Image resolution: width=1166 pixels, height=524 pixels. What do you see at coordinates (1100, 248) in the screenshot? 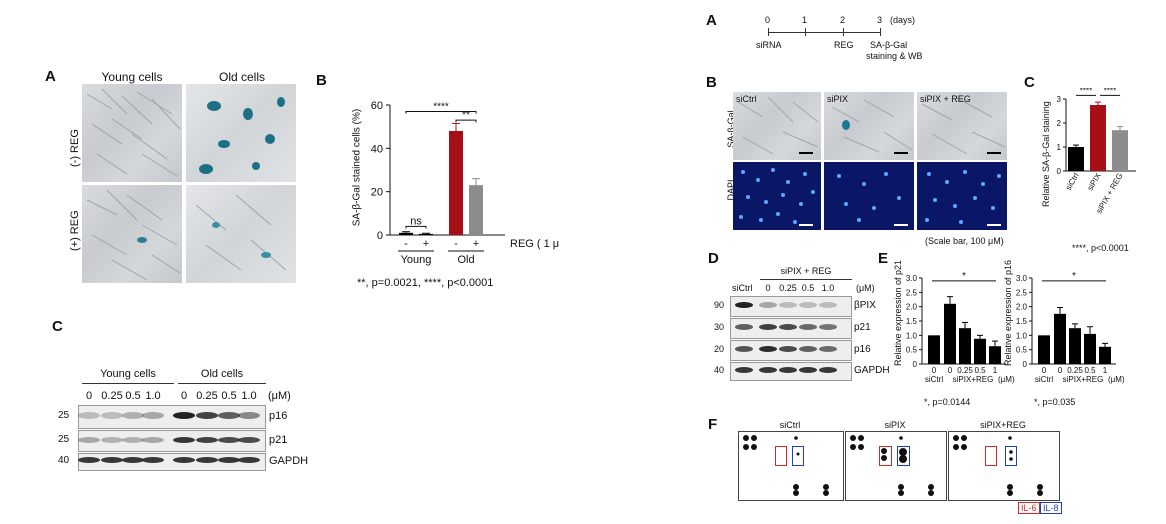
I see `right-c-footnote: ****, p<0.0001` at bounding box center [1100, 248].